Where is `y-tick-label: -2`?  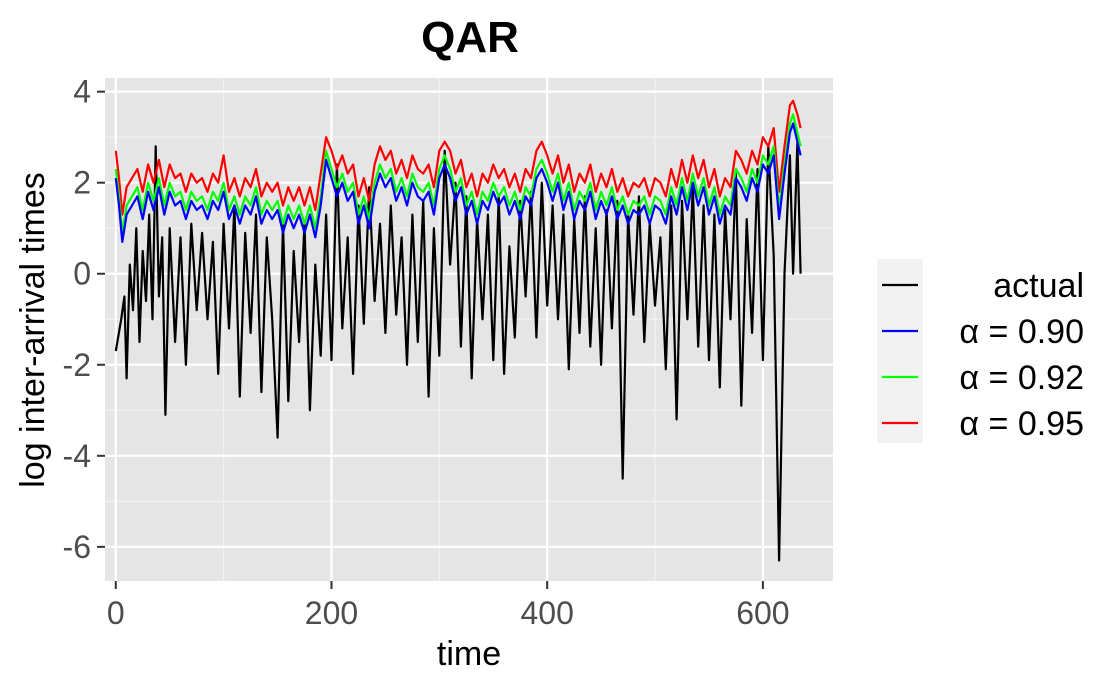 y-tick-label: -2 is located at coordinates (77, 365).